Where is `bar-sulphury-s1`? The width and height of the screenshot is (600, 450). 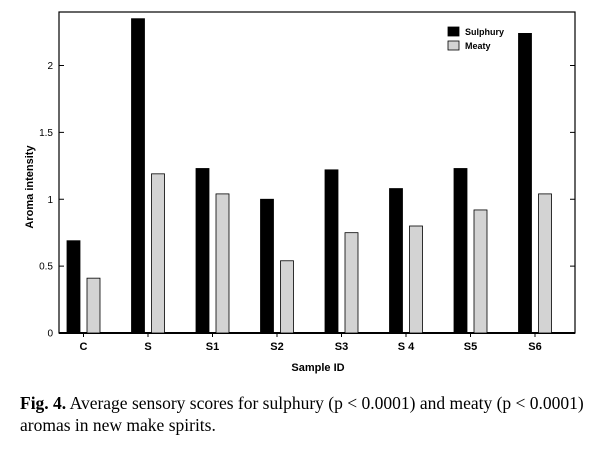
bar-sulphury-s1 is located at coordinates (202, 251).